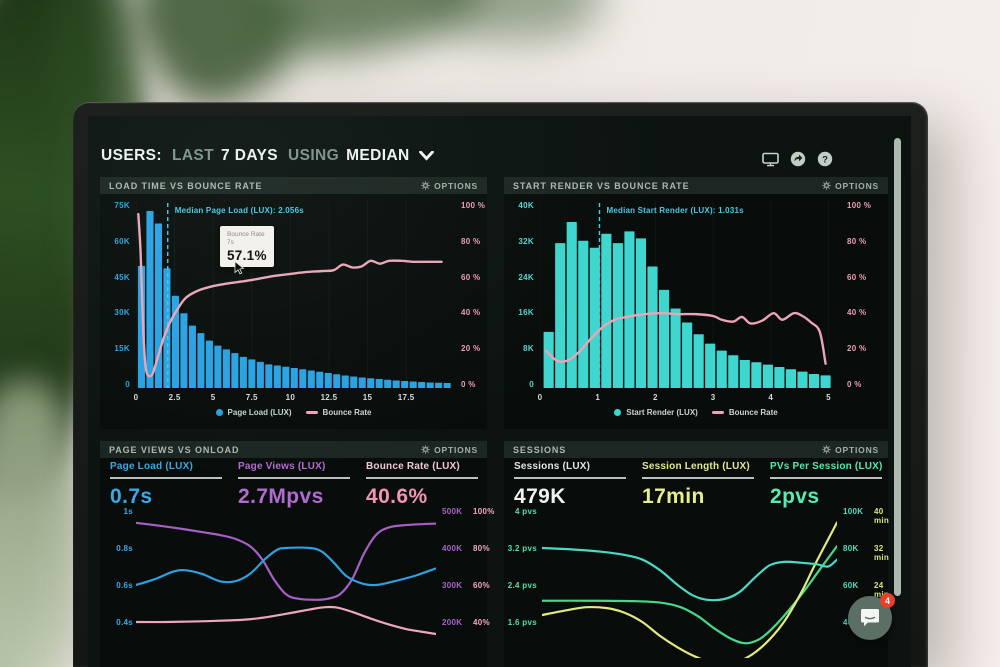  What do you see at coordinates (174, 485) in the screenshot?
I see `metric-page-load: Page Load (LUX) 0.7s` at bounding box center [174, 485].